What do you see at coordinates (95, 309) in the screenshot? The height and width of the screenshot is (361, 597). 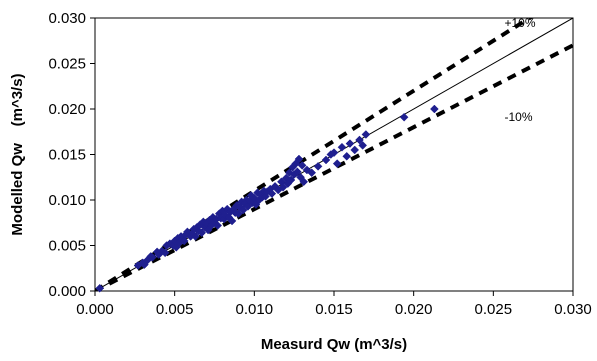 I see `x-tick-label: 0.000` at bounding box center [95, 309].